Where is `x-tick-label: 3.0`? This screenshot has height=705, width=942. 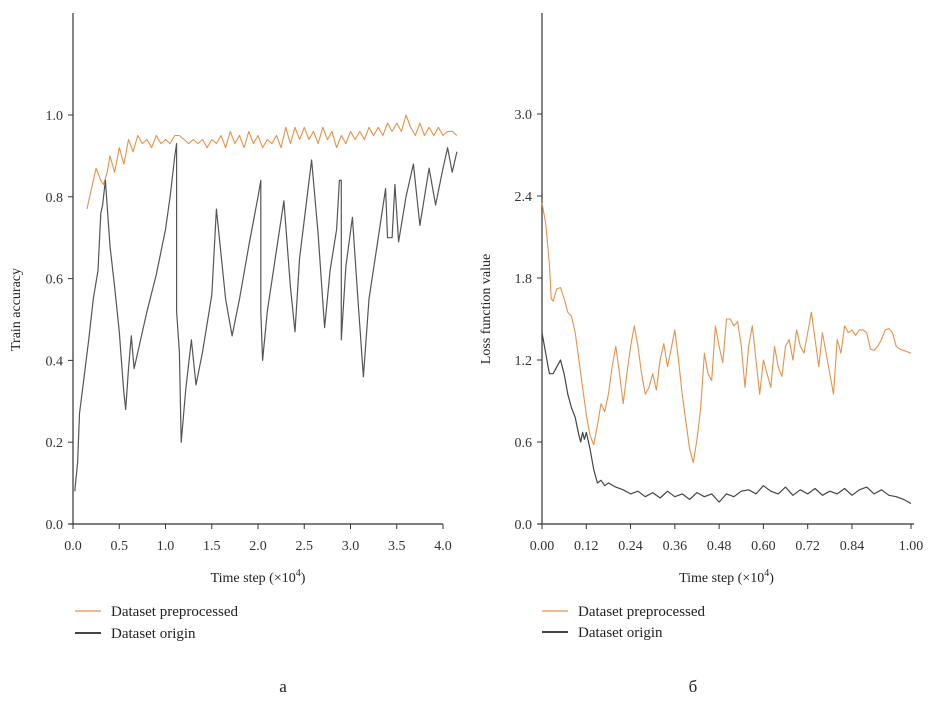
x-tick-label: 3.0 is located at coordinates (351, 546).